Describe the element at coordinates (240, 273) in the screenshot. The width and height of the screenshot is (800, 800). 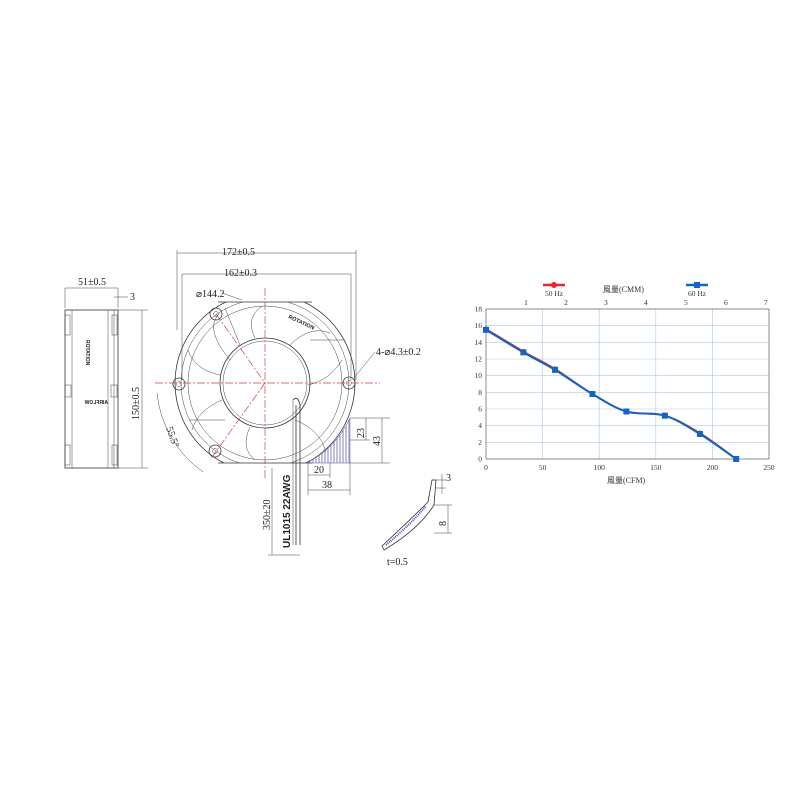
I see `hole-pitch-dim: 162±0.3` at that location.